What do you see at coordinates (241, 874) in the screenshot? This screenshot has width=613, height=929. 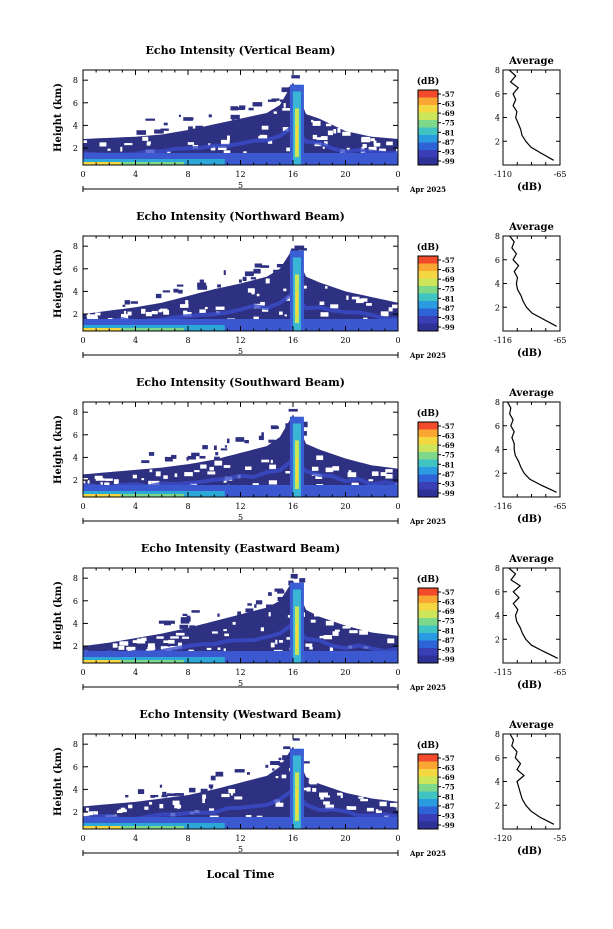 I see `x-axis-label: Local Time` at bounding box center [241, 874].